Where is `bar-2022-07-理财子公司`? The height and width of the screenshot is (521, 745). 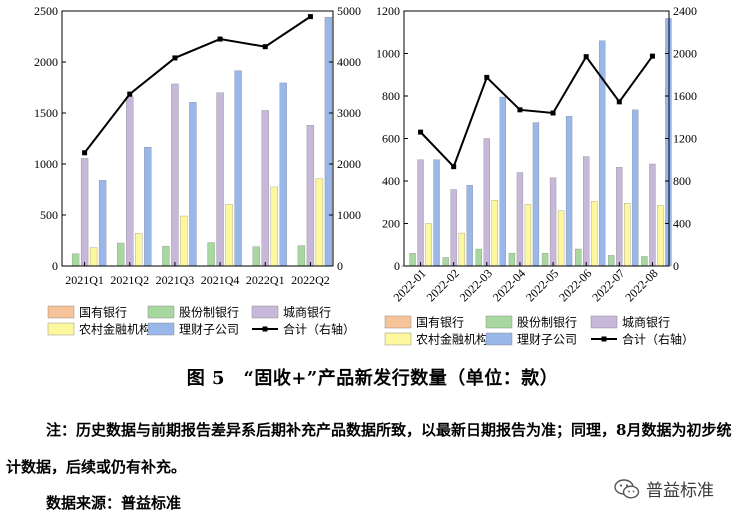
bar-2022-07-理财子公司 is located at coordinates (635, 188).